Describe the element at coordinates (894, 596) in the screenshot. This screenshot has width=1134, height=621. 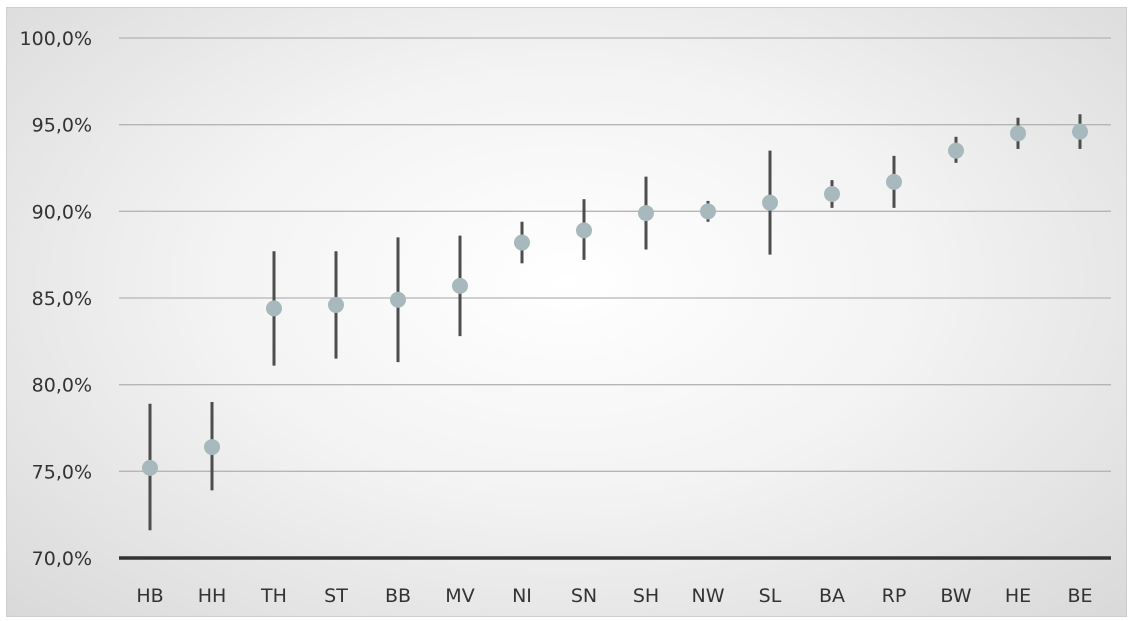
I see `x-tick-label: RP` at that location.